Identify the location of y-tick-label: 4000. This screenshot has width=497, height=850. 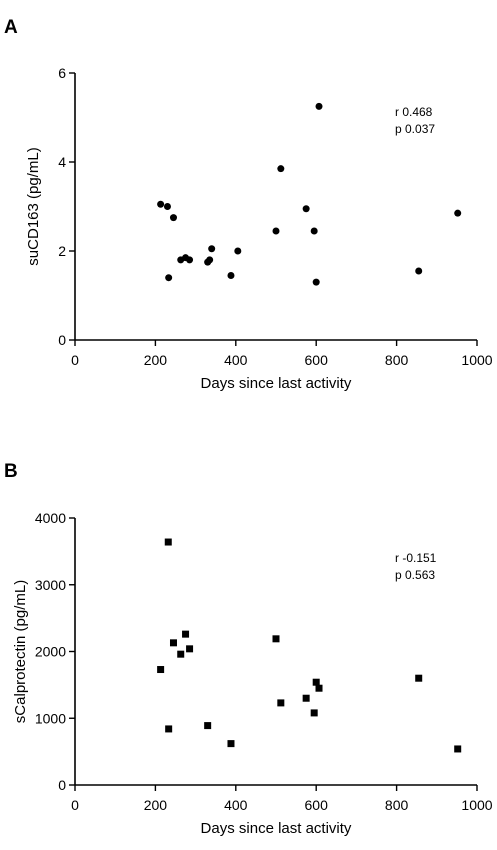
(50, 518).